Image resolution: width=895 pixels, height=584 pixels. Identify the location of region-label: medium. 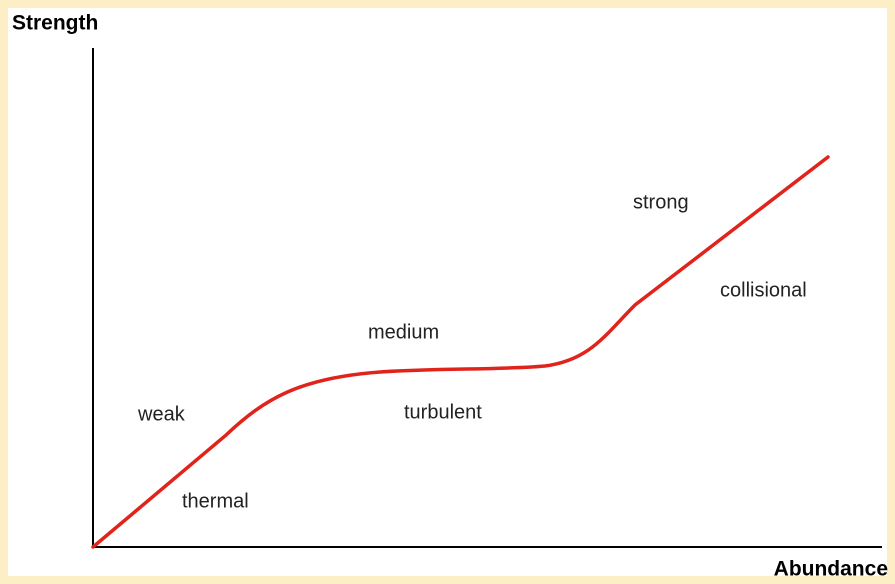
(403, 332).